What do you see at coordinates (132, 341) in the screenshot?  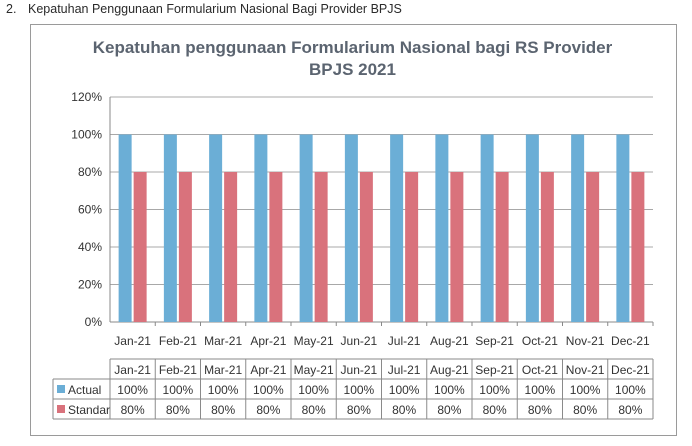 I see `x-tick-label: Jan-21` at bounding box center [132, 341].